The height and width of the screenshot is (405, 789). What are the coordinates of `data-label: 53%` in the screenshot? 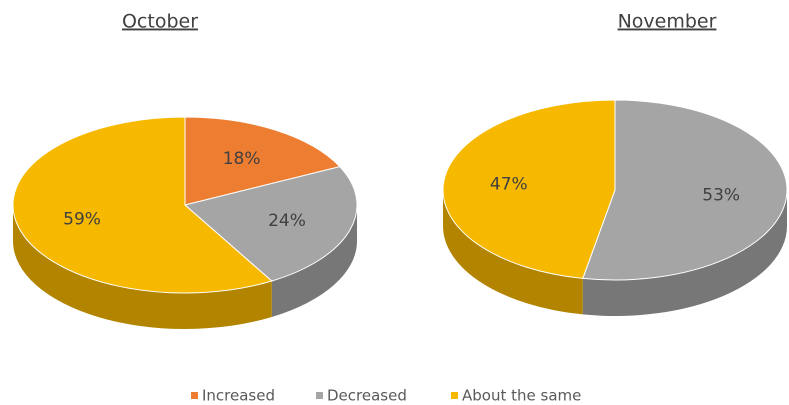 It's located at (721, 195).